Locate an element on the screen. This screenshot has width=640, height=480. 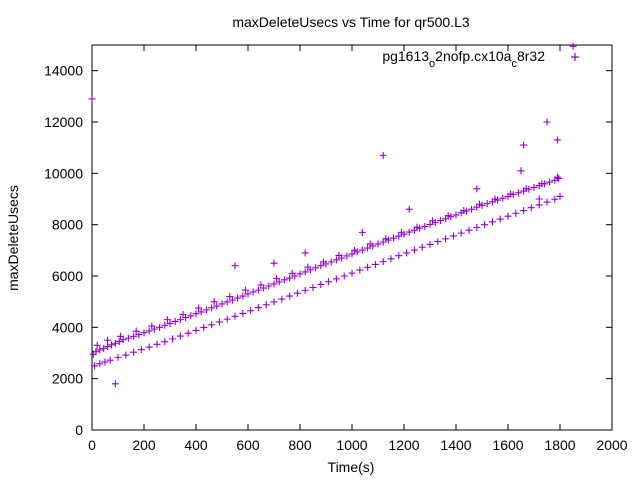
y-tick-label: 6000 is located at coordinates (67, 276).